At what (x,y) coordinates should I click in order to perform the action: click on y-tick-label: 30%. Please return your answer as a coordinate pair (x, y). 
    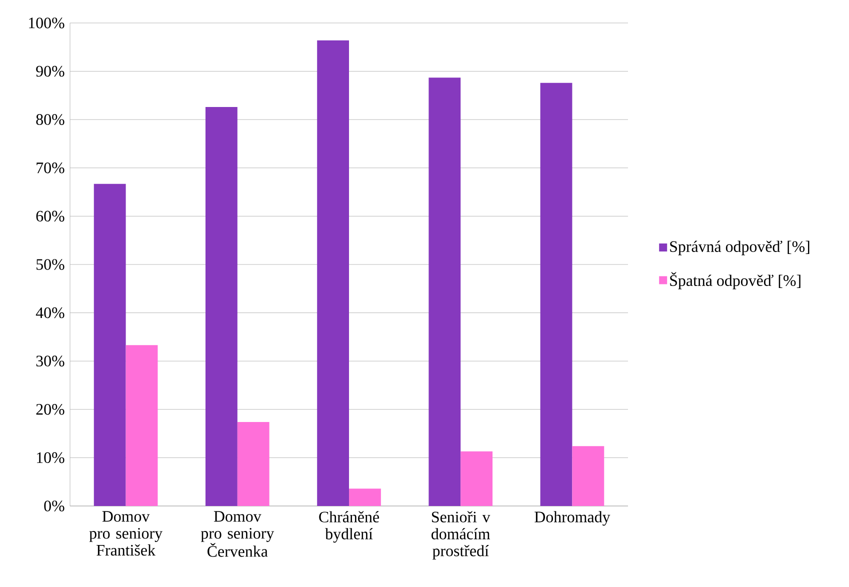
    Looking at the image, I should click on (50, 361).